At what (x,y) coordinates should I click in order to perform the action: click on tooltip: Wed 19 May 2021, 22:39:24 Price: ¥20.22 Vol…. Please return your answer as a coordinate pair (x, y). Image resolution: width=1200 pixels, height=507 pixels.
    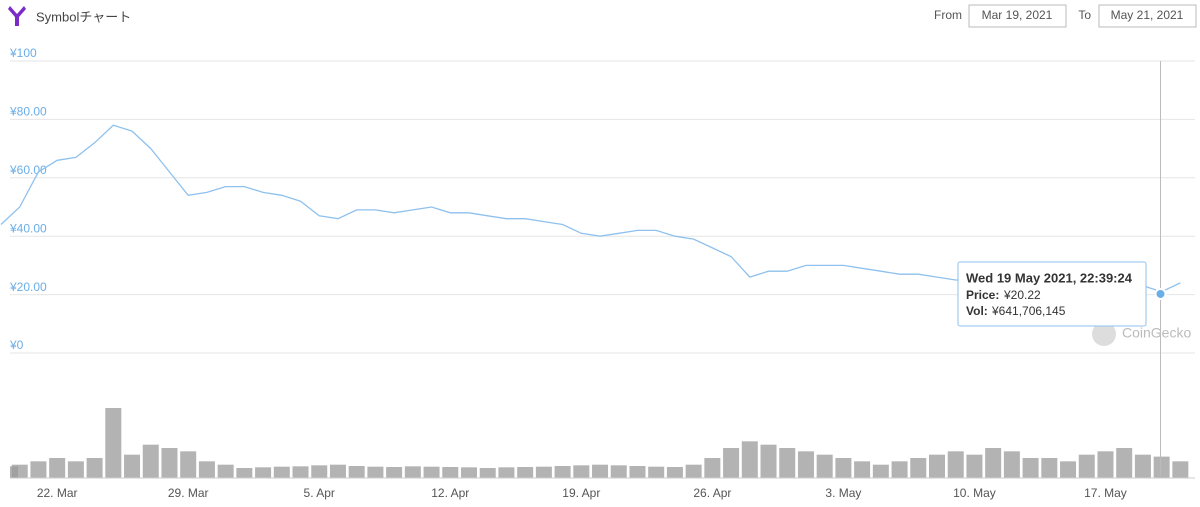
    Looking at the image, I should click on (1052, 294).